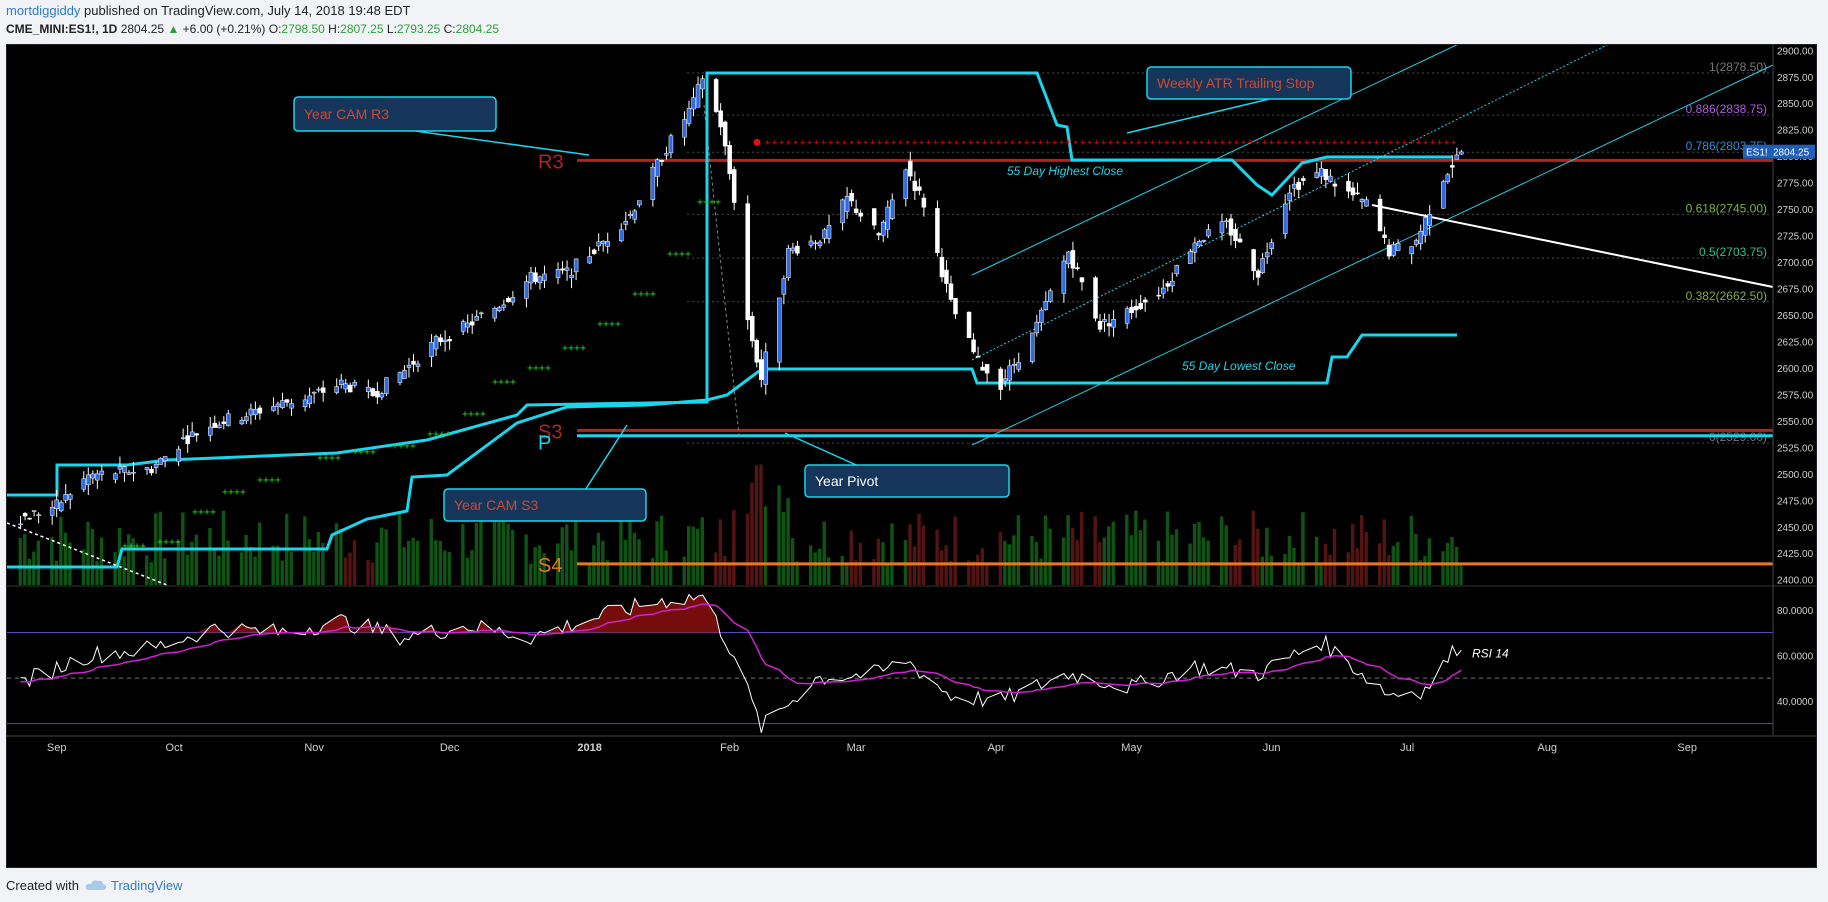 Image resolution: width=1828 pixels, height=902 pixels. I want to click on callout-year-pivot: Year Pivot, so click(897, 465).